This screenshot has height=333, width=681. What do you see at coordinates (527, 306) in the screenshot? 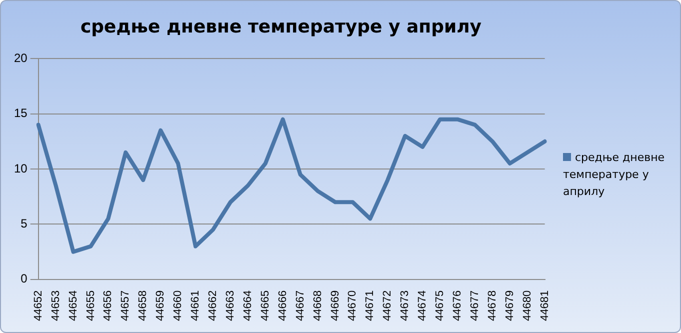
I see `x-tick-label: 44680` at bounding box center [527, 306].